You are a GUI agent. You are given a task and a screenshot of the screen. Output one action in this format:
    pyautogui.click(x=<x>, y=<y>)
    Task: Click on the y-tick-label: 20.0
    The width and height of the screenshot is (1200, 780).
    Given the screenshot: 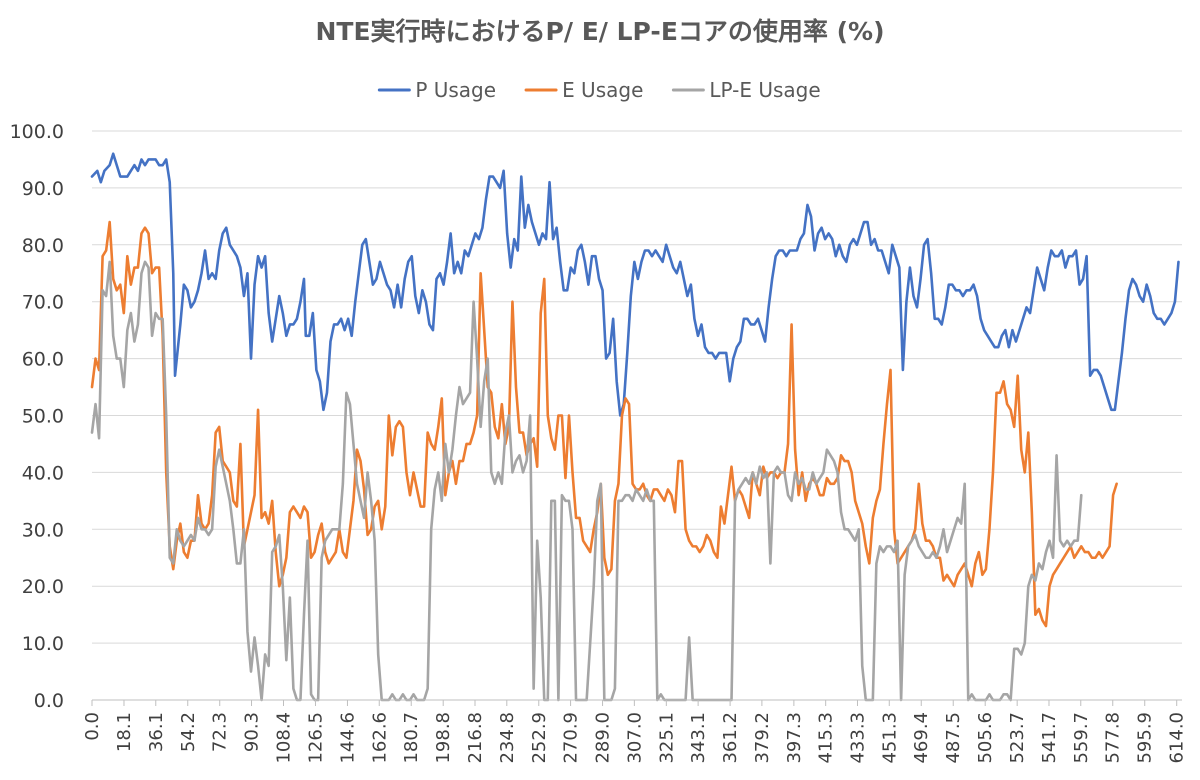 What is the action you would take?
    pyautogui.click(x=43, y=587)
    